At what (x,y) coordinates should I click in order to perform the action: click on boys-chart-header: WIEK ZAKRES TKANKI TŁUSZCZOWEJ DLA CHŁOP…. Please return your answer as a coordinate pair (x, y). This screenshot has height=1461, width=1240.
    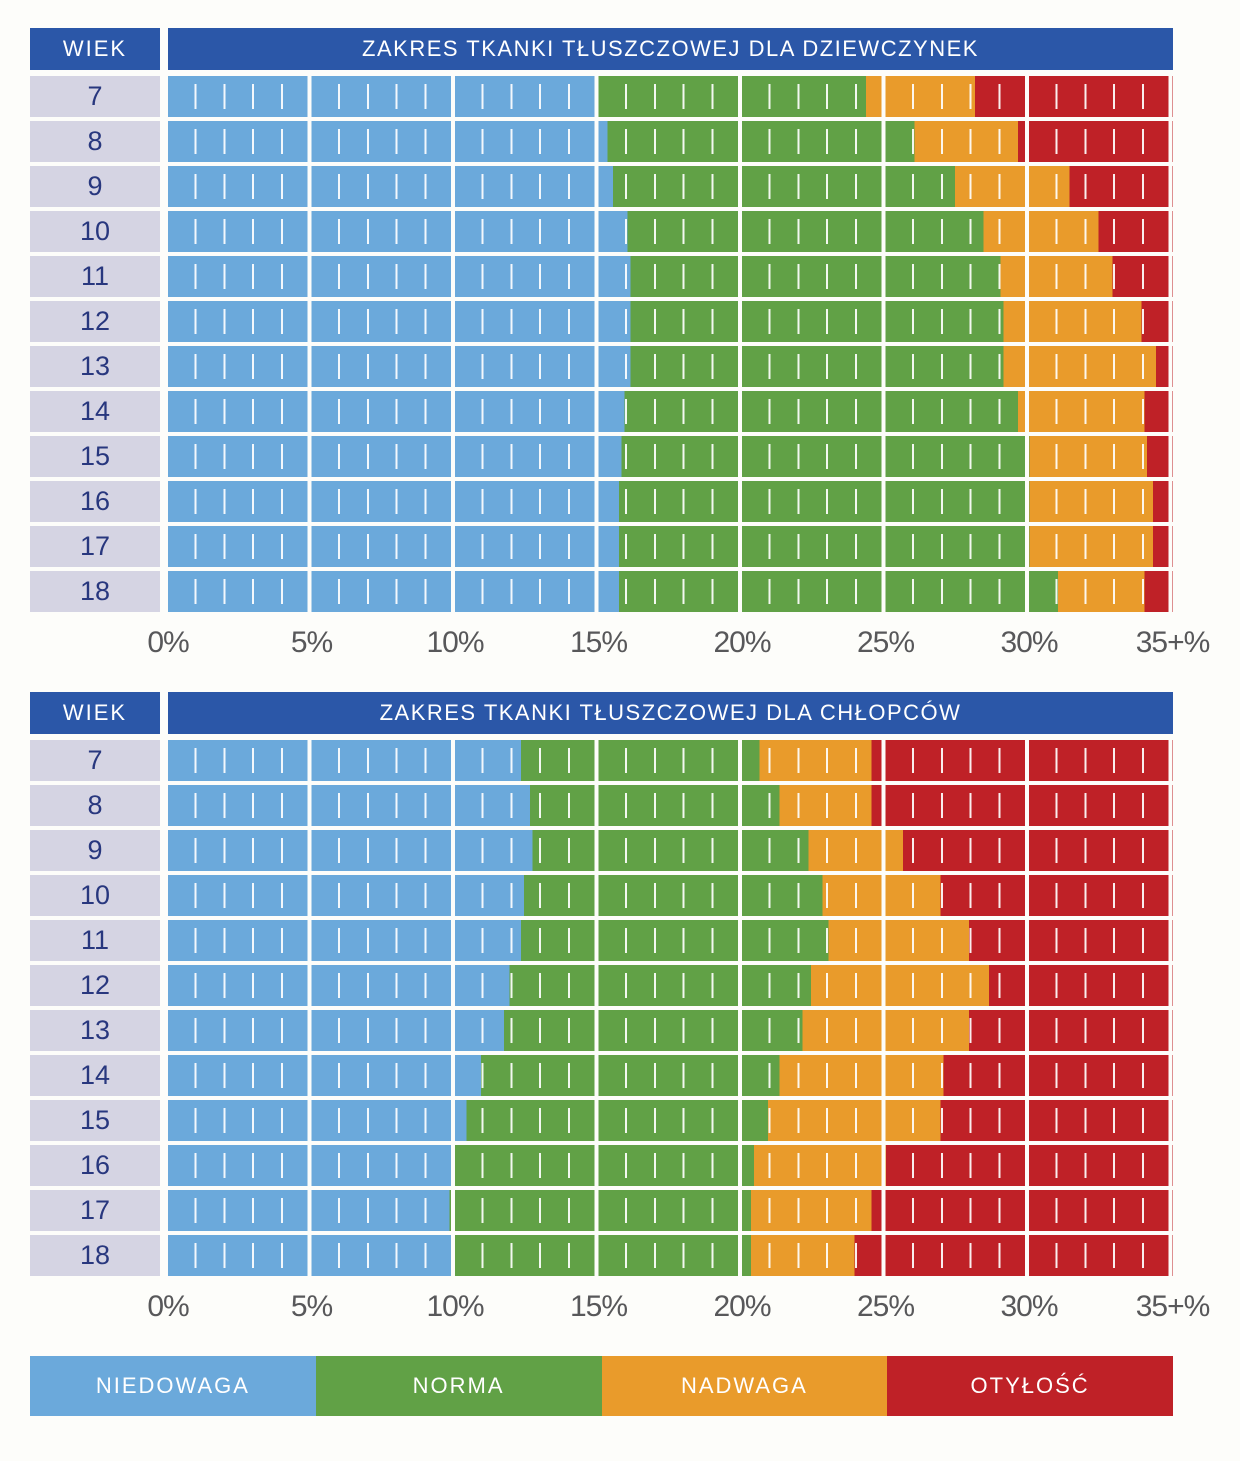
    Looking at the image, I should click on (601, 713).